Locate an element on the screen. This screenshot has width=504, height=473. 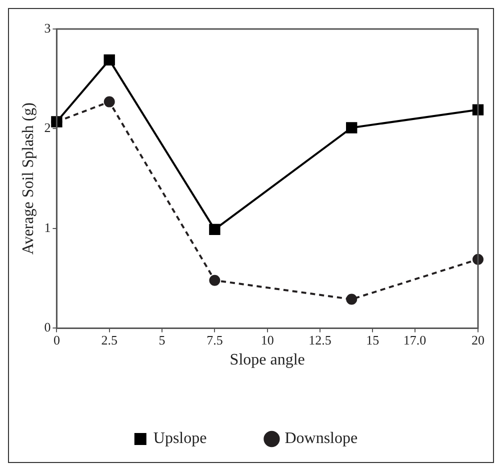
y-tick-label: 0 is located at coordinates (47, 327).